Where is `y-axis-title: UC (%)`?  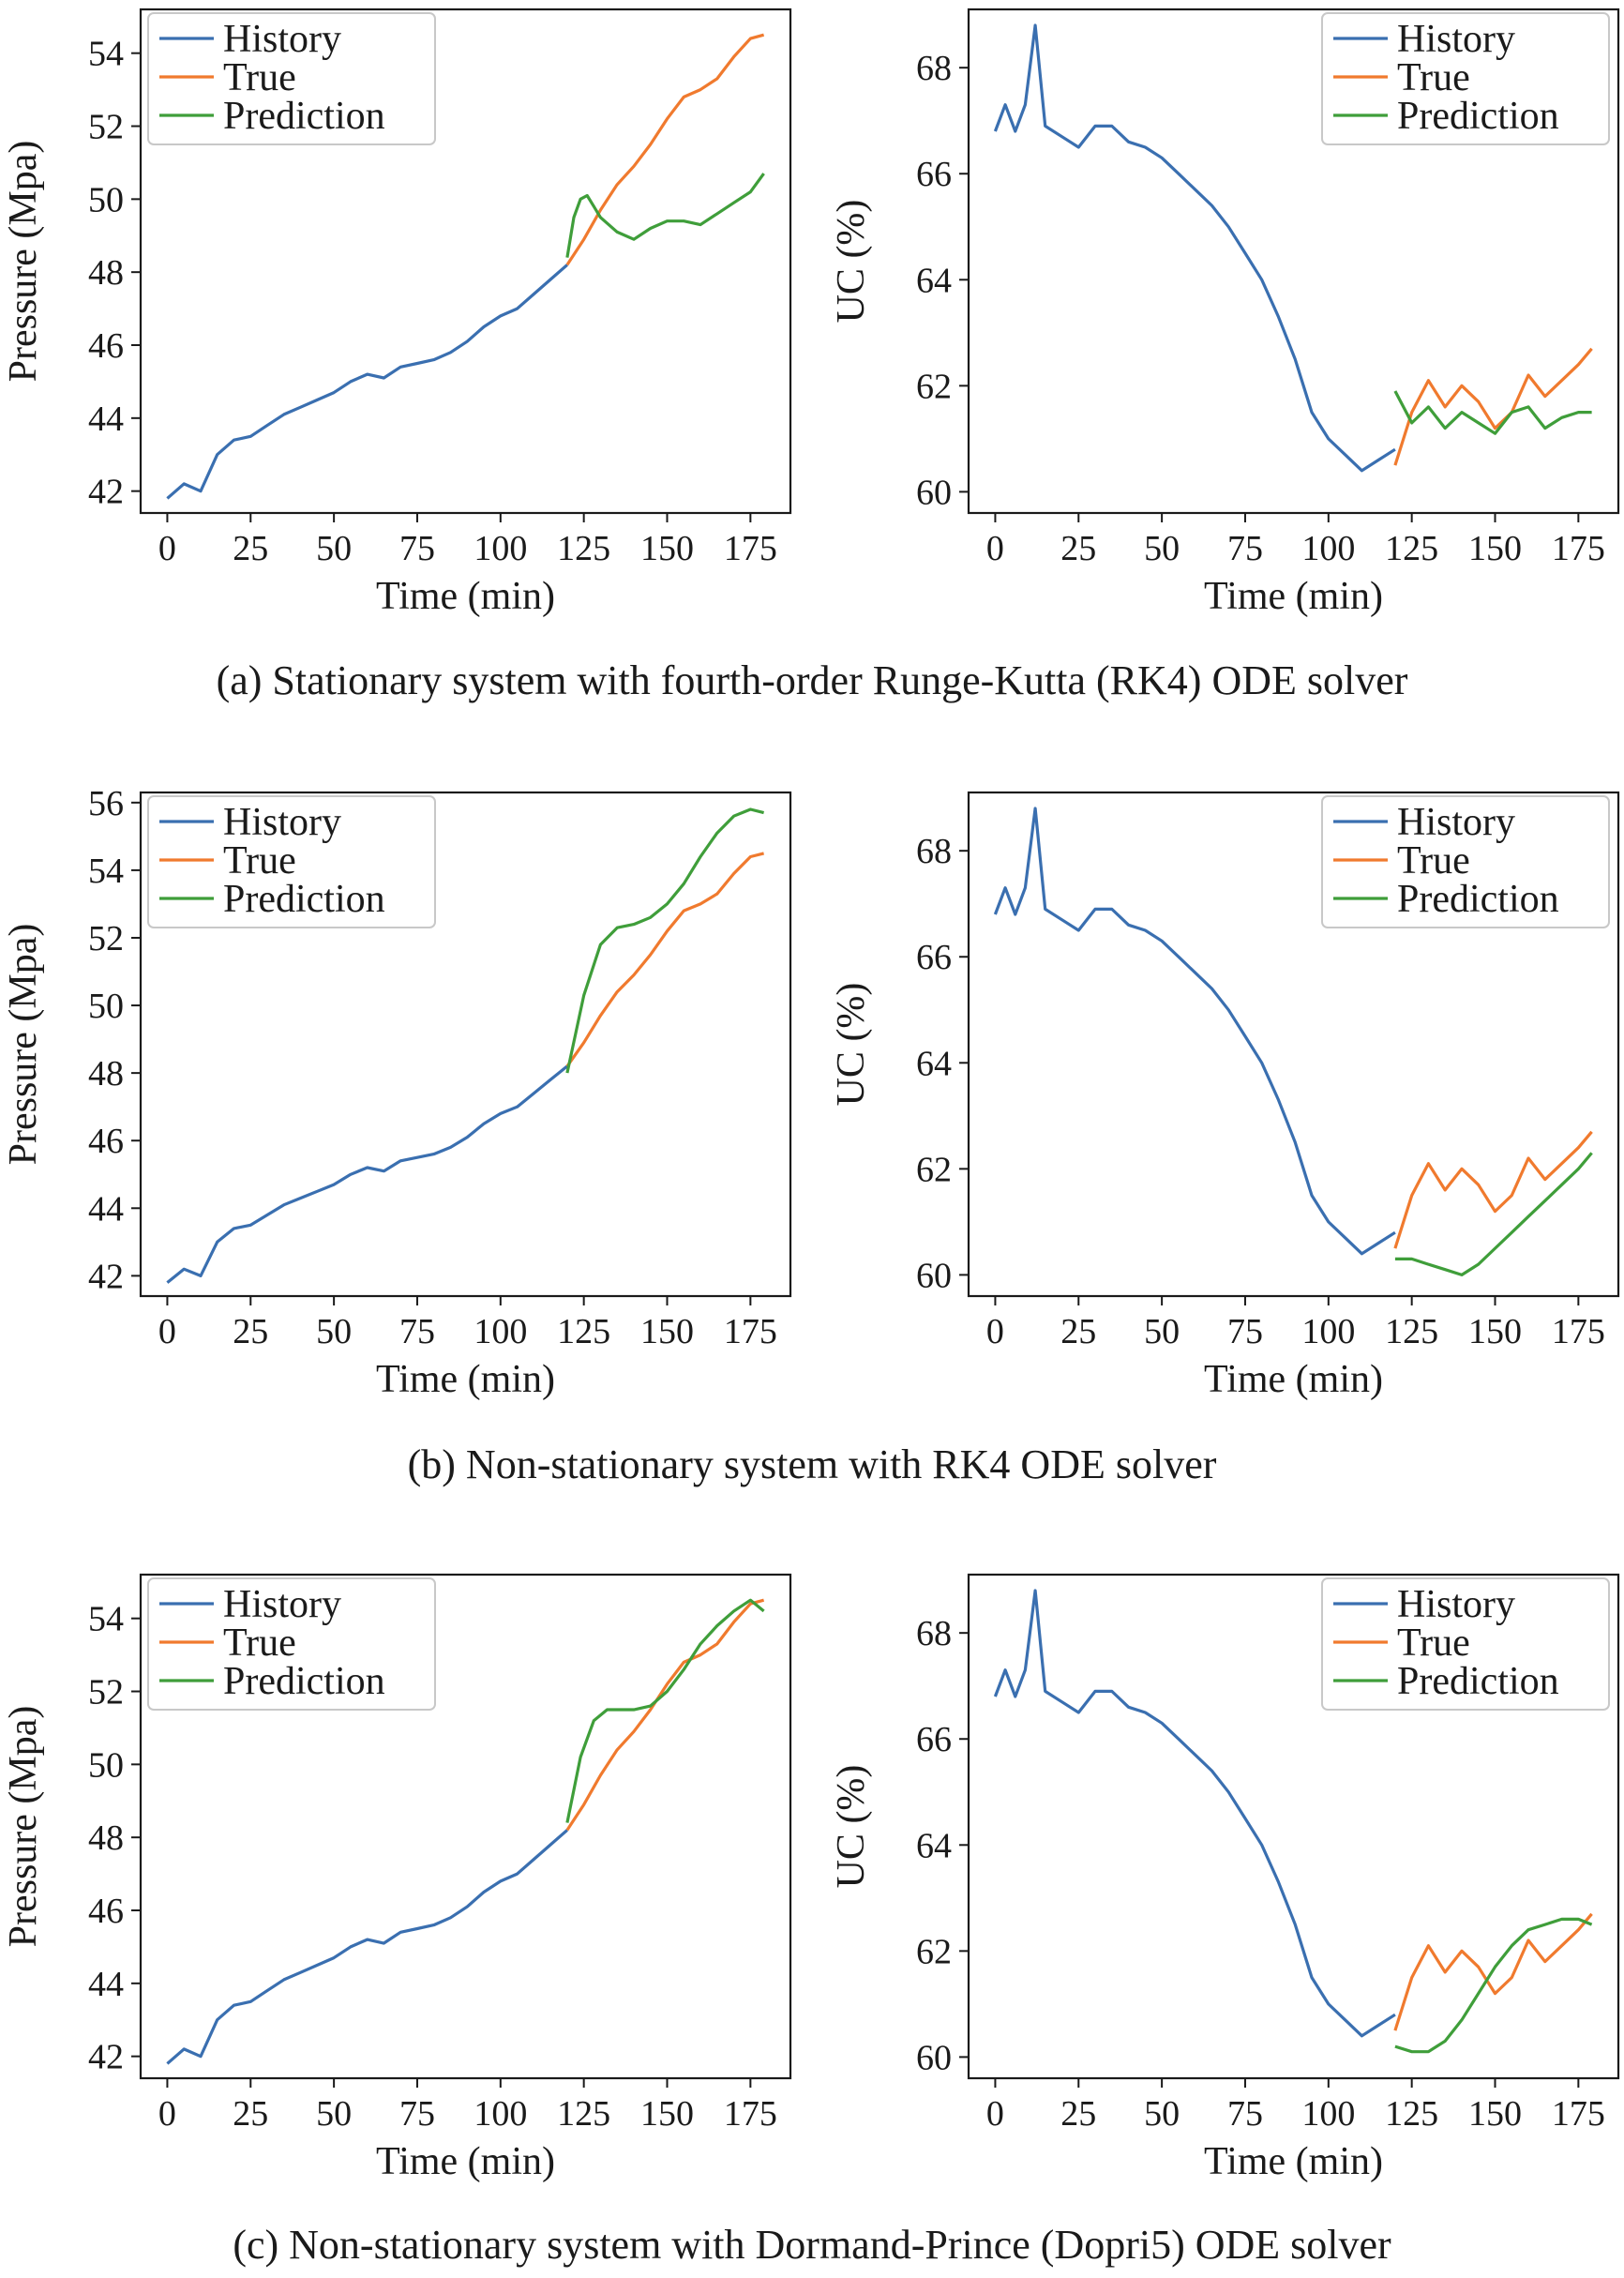 y-axis-title: UC (%) is located at coordinates (852, 1827).